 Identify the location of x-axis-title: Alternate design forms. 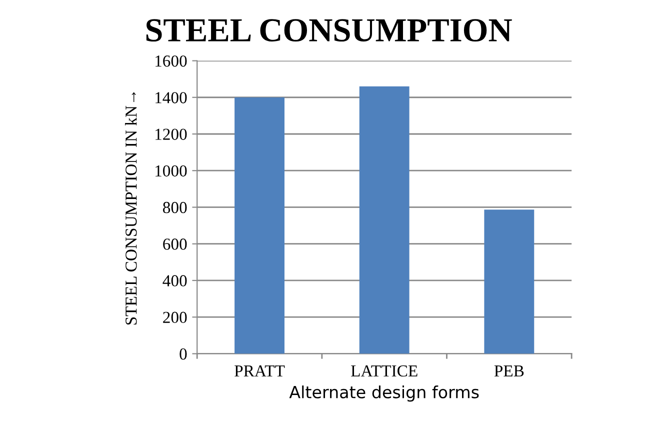
(384, 393).